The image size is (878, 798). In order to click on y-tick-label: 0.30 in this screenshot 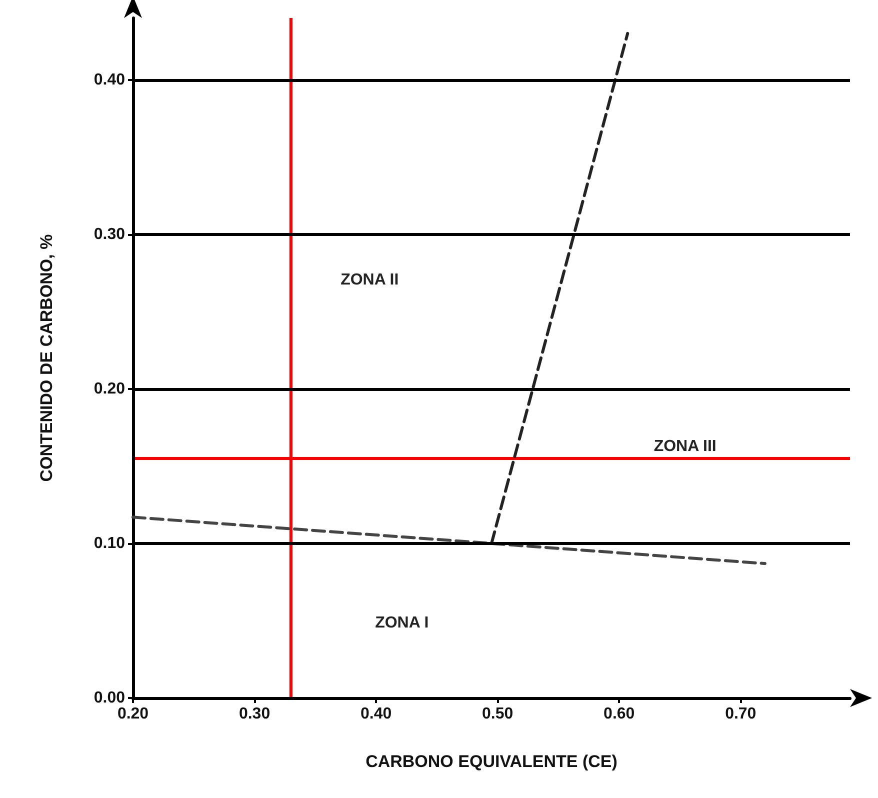, I will do `click(110, 234)`.